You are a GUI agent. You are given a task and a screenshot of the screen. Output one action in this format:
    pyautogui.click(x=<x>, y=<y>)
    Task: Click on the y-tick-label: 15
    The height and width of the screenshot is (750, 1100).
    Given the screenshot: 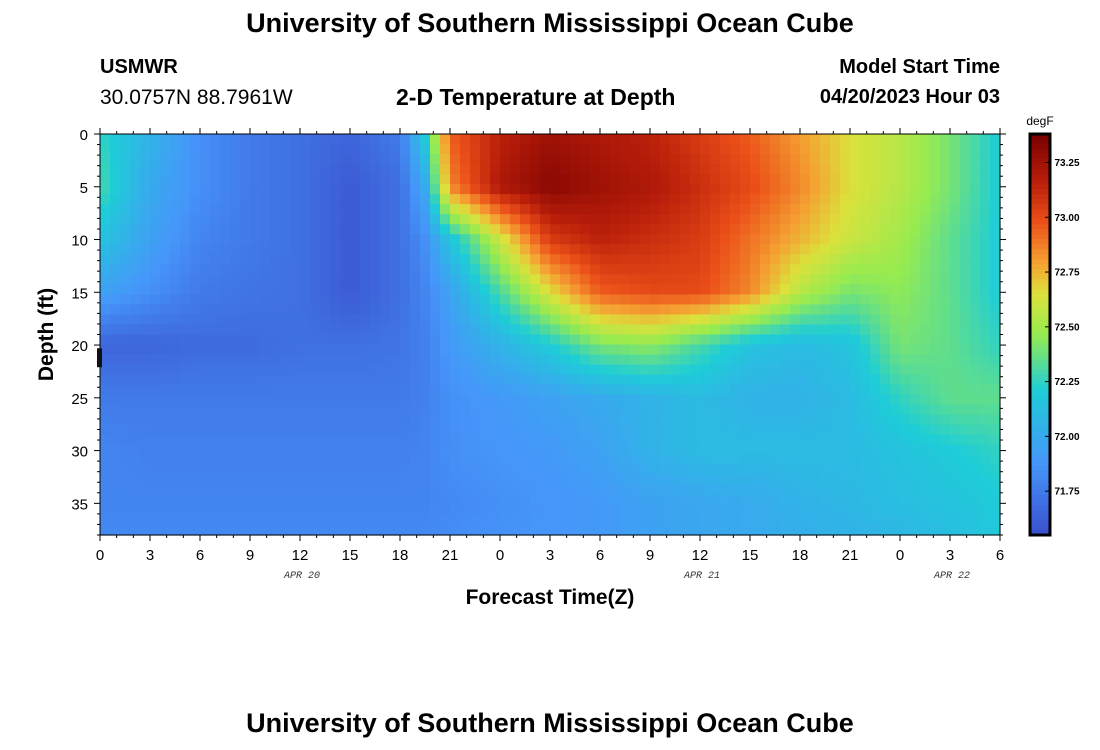 What is the action you would take?
    pyautogui.click(x=79, y=293)
    